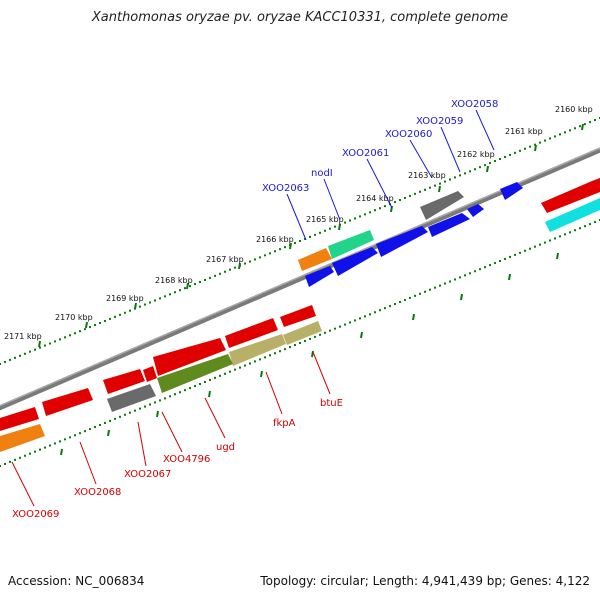  Describe the element at coordinates (375, 198) in the screenshot. I see `tick-label: 2164 kbp` at that location.